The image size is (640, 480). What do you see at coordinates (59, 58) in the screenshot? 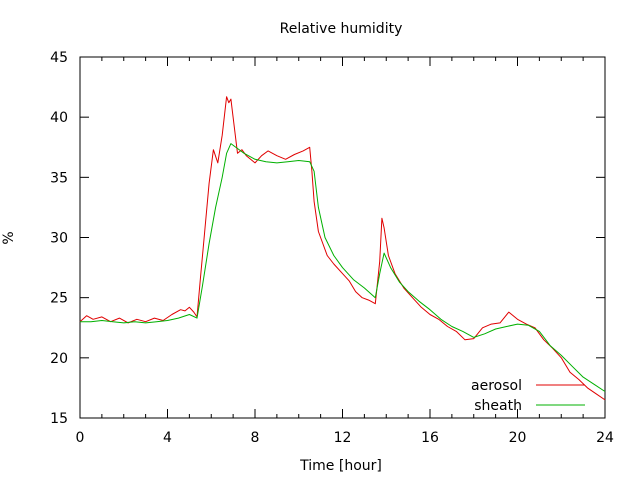
I see `y-tick-label: 45` at bounding box center [59, 58].